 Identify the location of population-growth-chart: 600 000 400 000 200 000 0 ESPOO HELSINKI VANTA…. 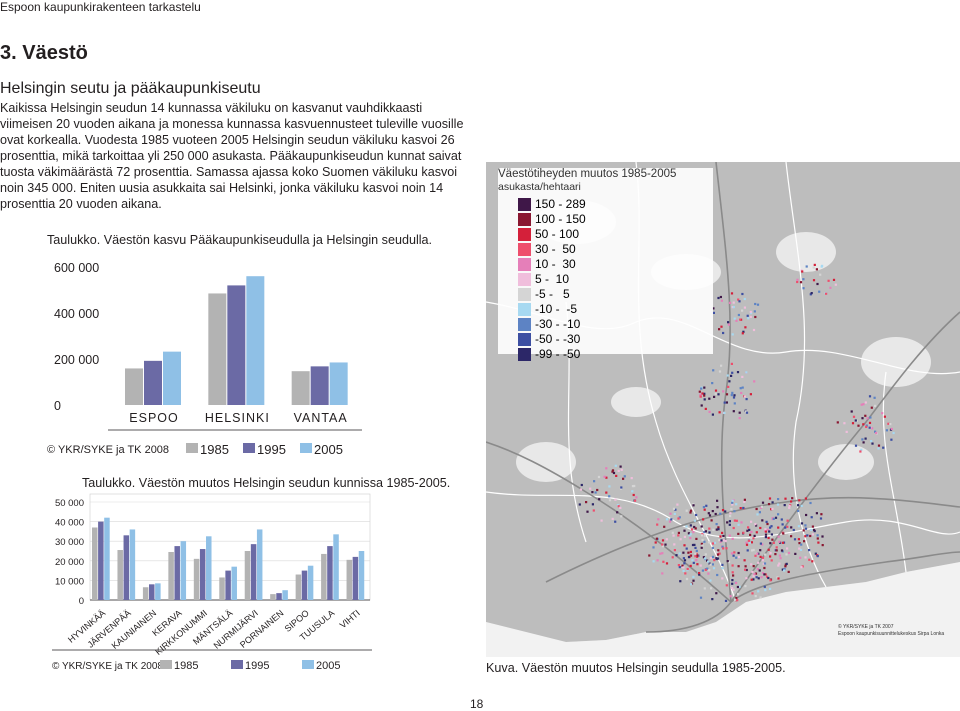
(204, 359).